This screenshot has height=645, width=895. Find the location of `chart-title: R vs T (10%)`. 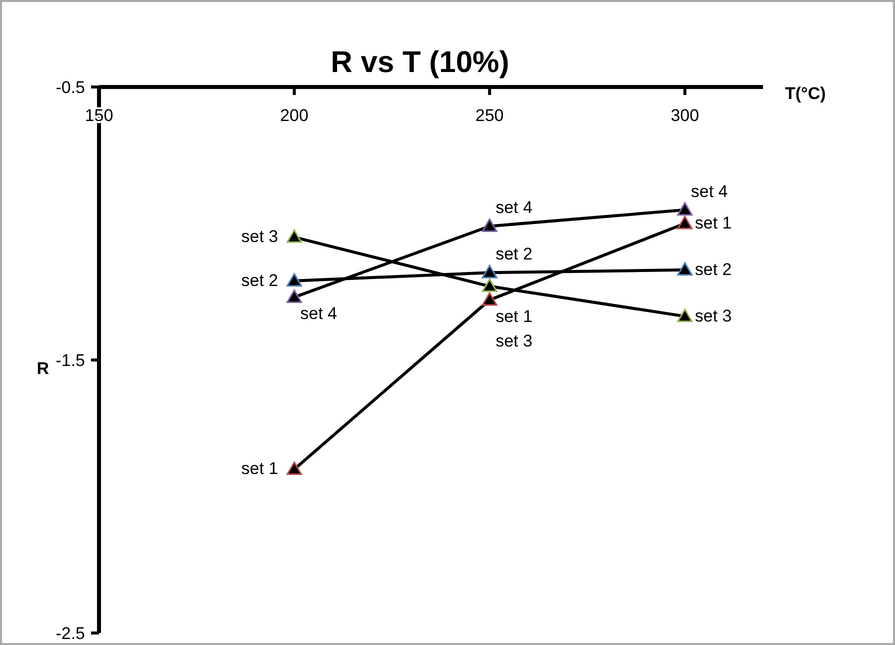

chart-title: R vs T (10%) is located at coordinates (420, 62).